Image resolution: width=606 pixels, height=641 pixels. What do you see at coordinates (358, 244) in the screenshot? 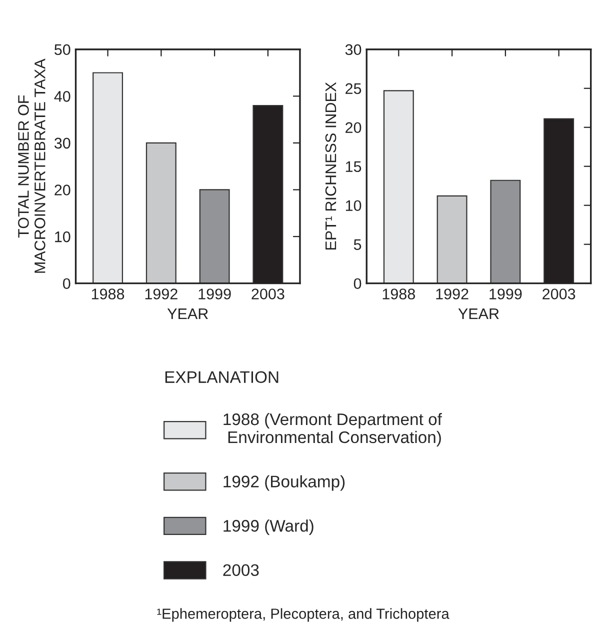
I see `y-tick-label: 5` at bounding box center [358, 244].